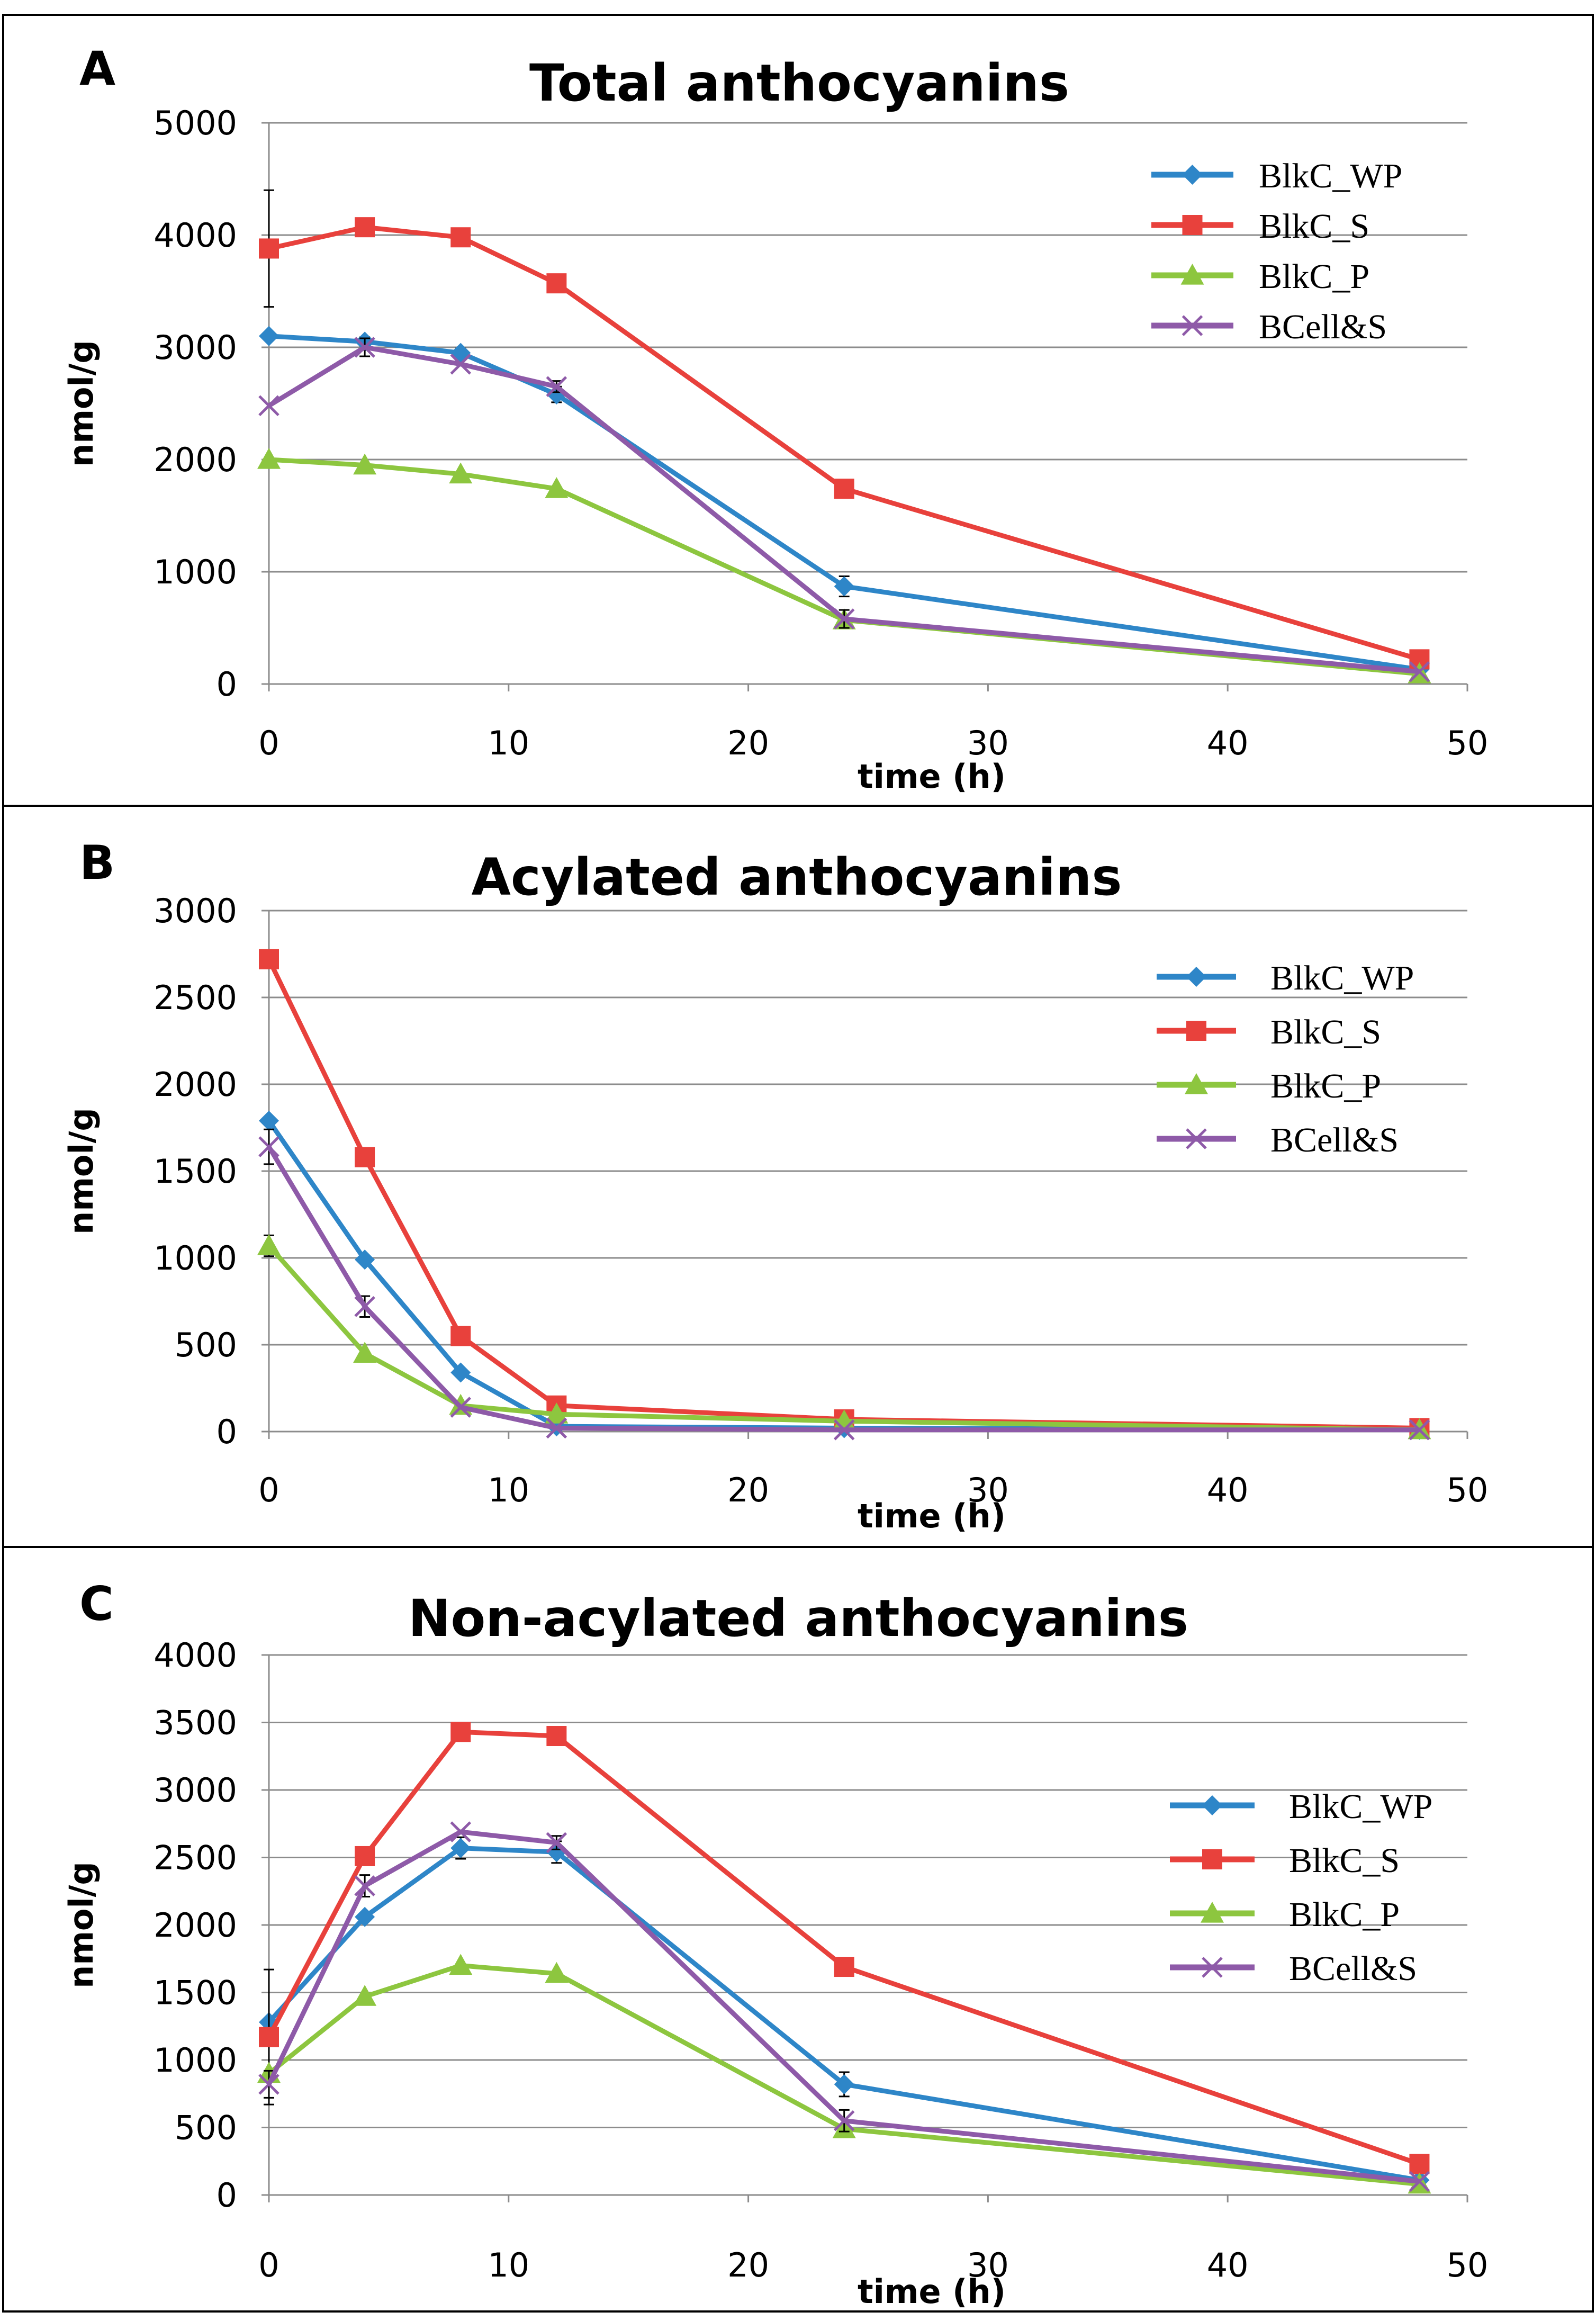 The height and width of the screenshot is (2321, 1596). Describe the element at coordinates (96, 1604) in the screenshot. I see `panel-letter: C` at that location.